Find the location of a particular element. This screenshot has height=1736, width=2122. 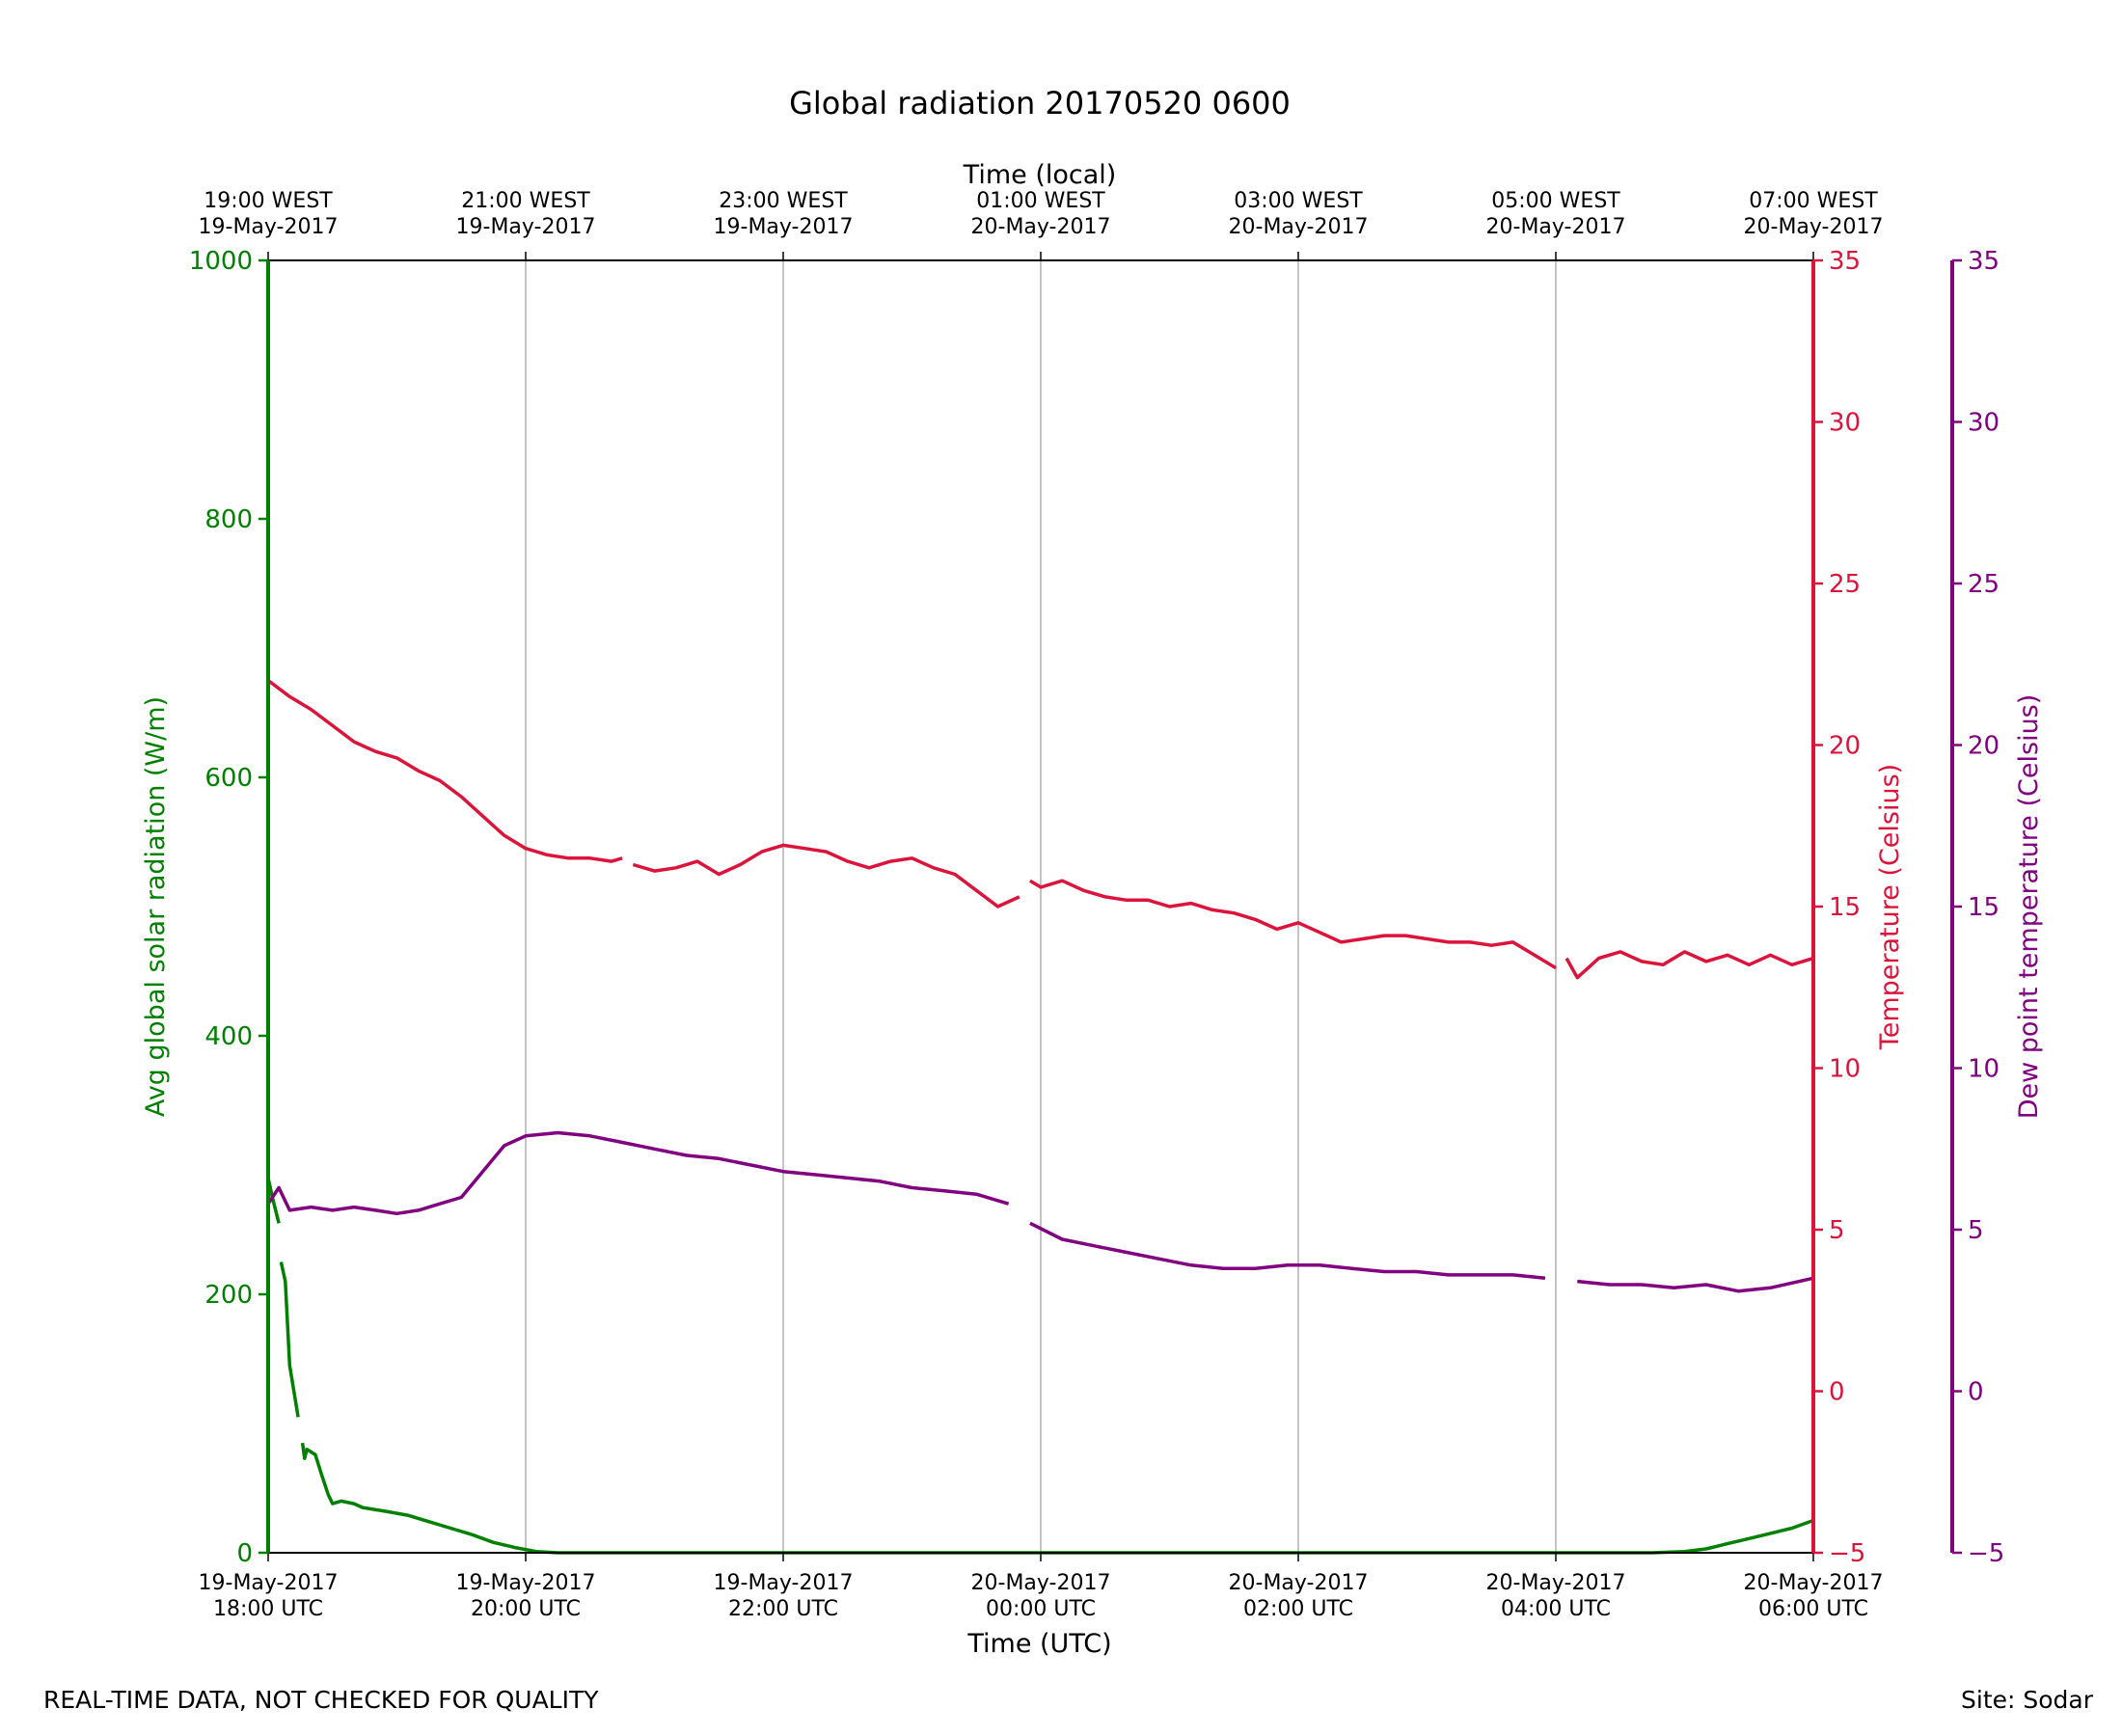

y-tick-label-dewpoint: 25 is located at coordinates (1984, 585).